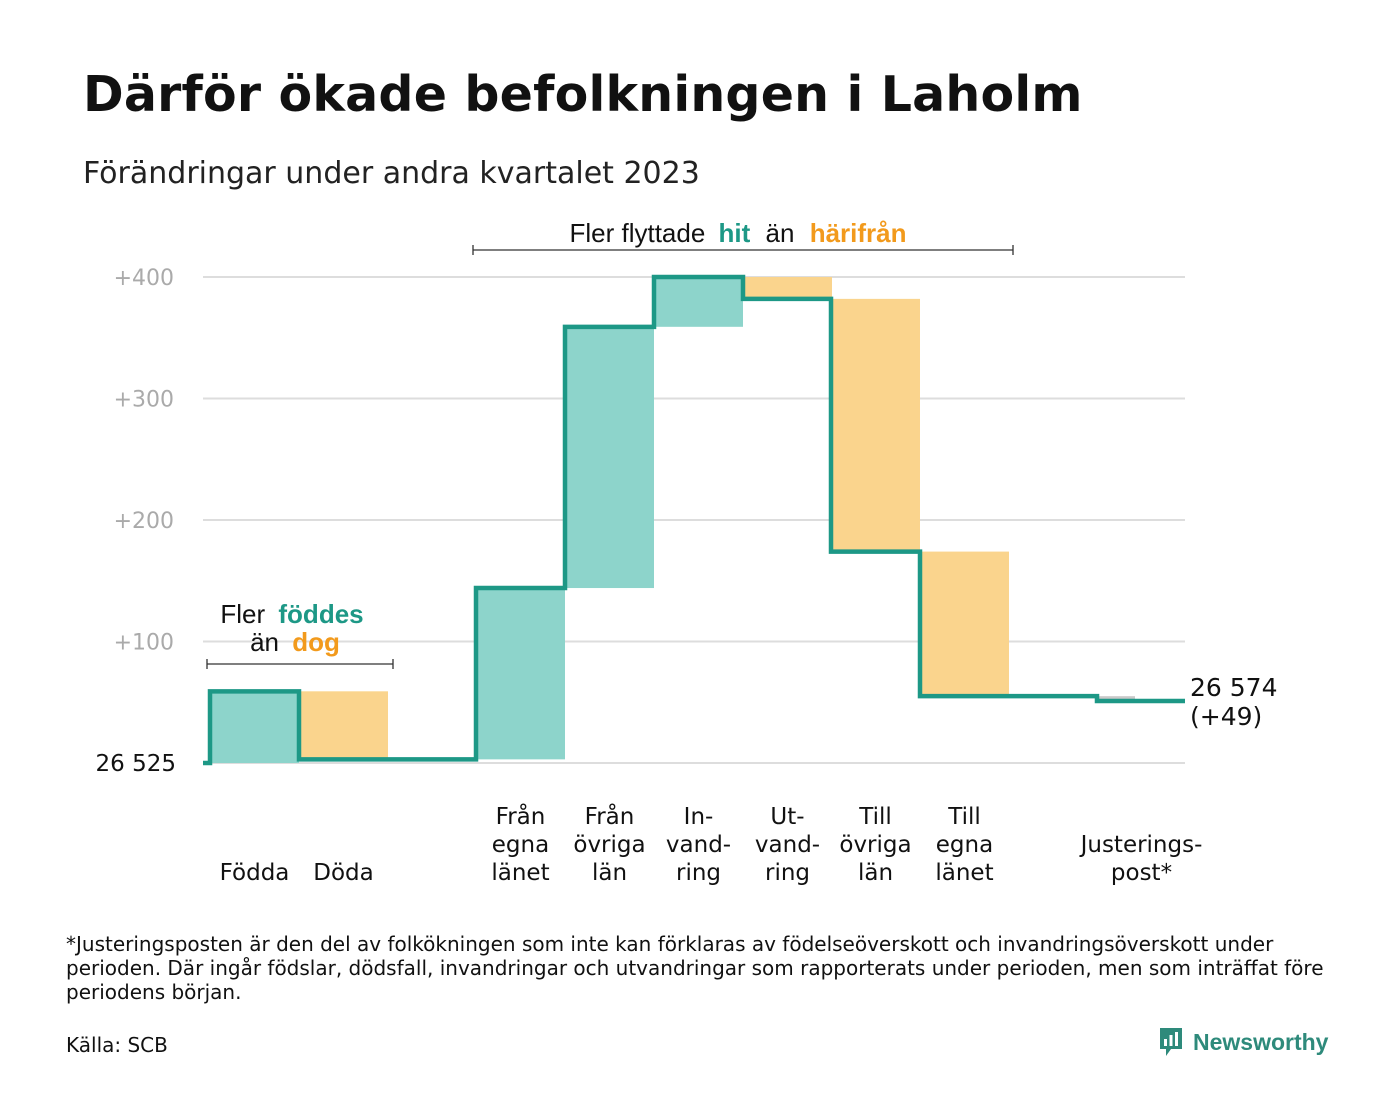 This screenshot has height=1120, width=1400. Describe the element at coordinates (391, 173) in the screenshot. I see `chart-subtitle: Förändringar under andra kvartalet 2023` at that location.